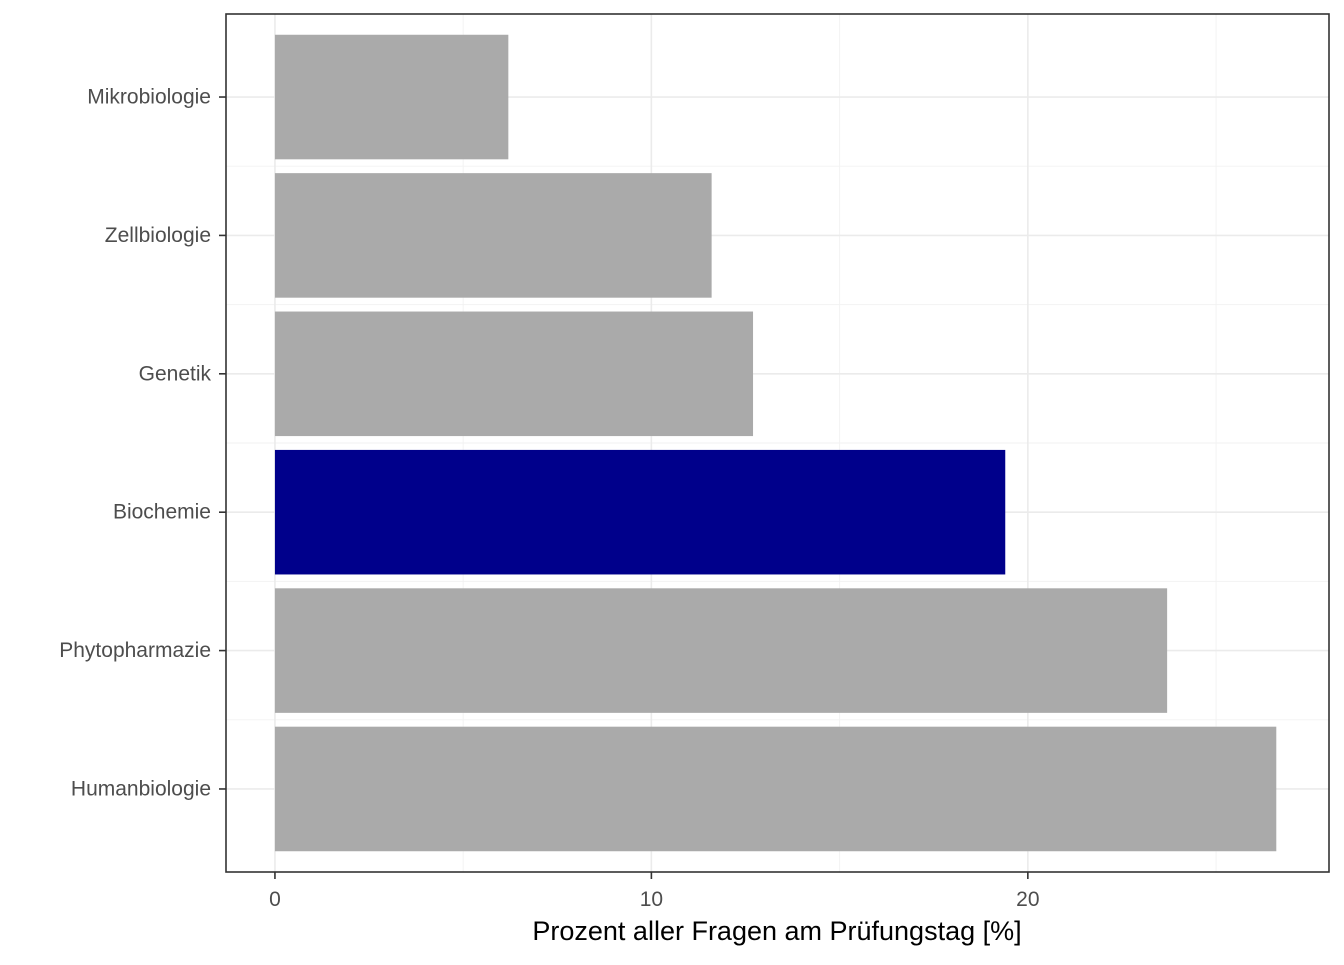 This screenshot has width=1344, height=965. Describe the element at coordinates (162, 512) in the screenshot. I see `y-tick-label: Biochemie` at that location.